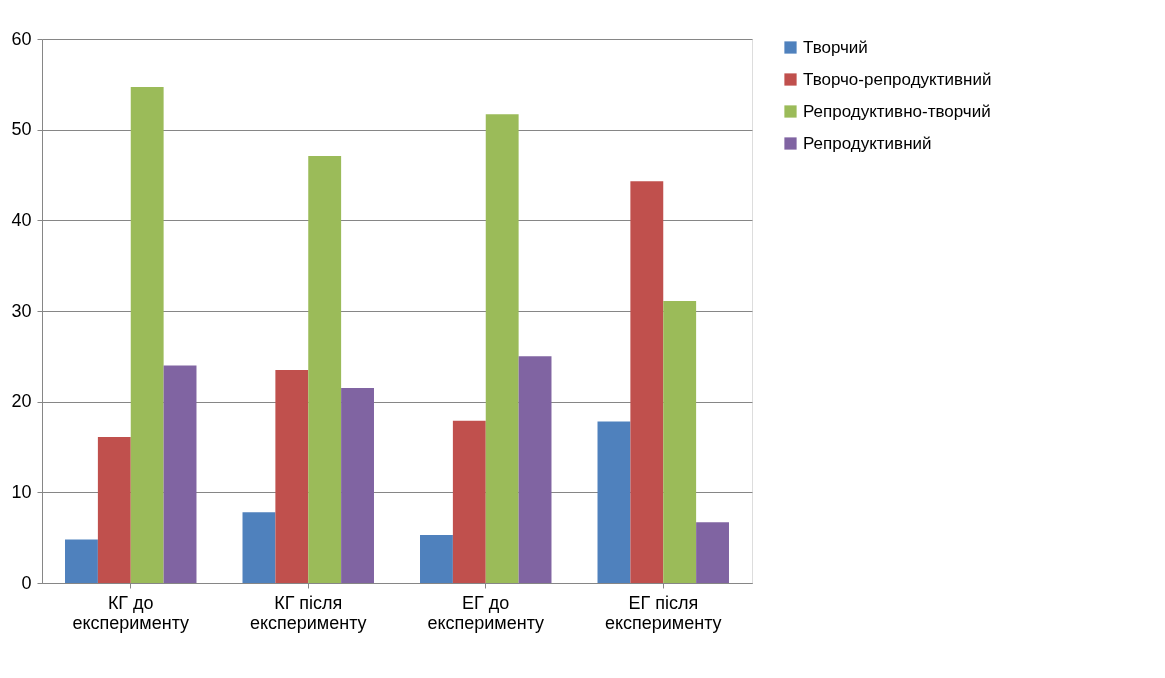 The height and width of the screenshot is (678, 1165). What do you see at coordinates (308, 612) in the screenshot?
I see `x-tick-label: КГ після експерименту` at bounding box center [308, 612].